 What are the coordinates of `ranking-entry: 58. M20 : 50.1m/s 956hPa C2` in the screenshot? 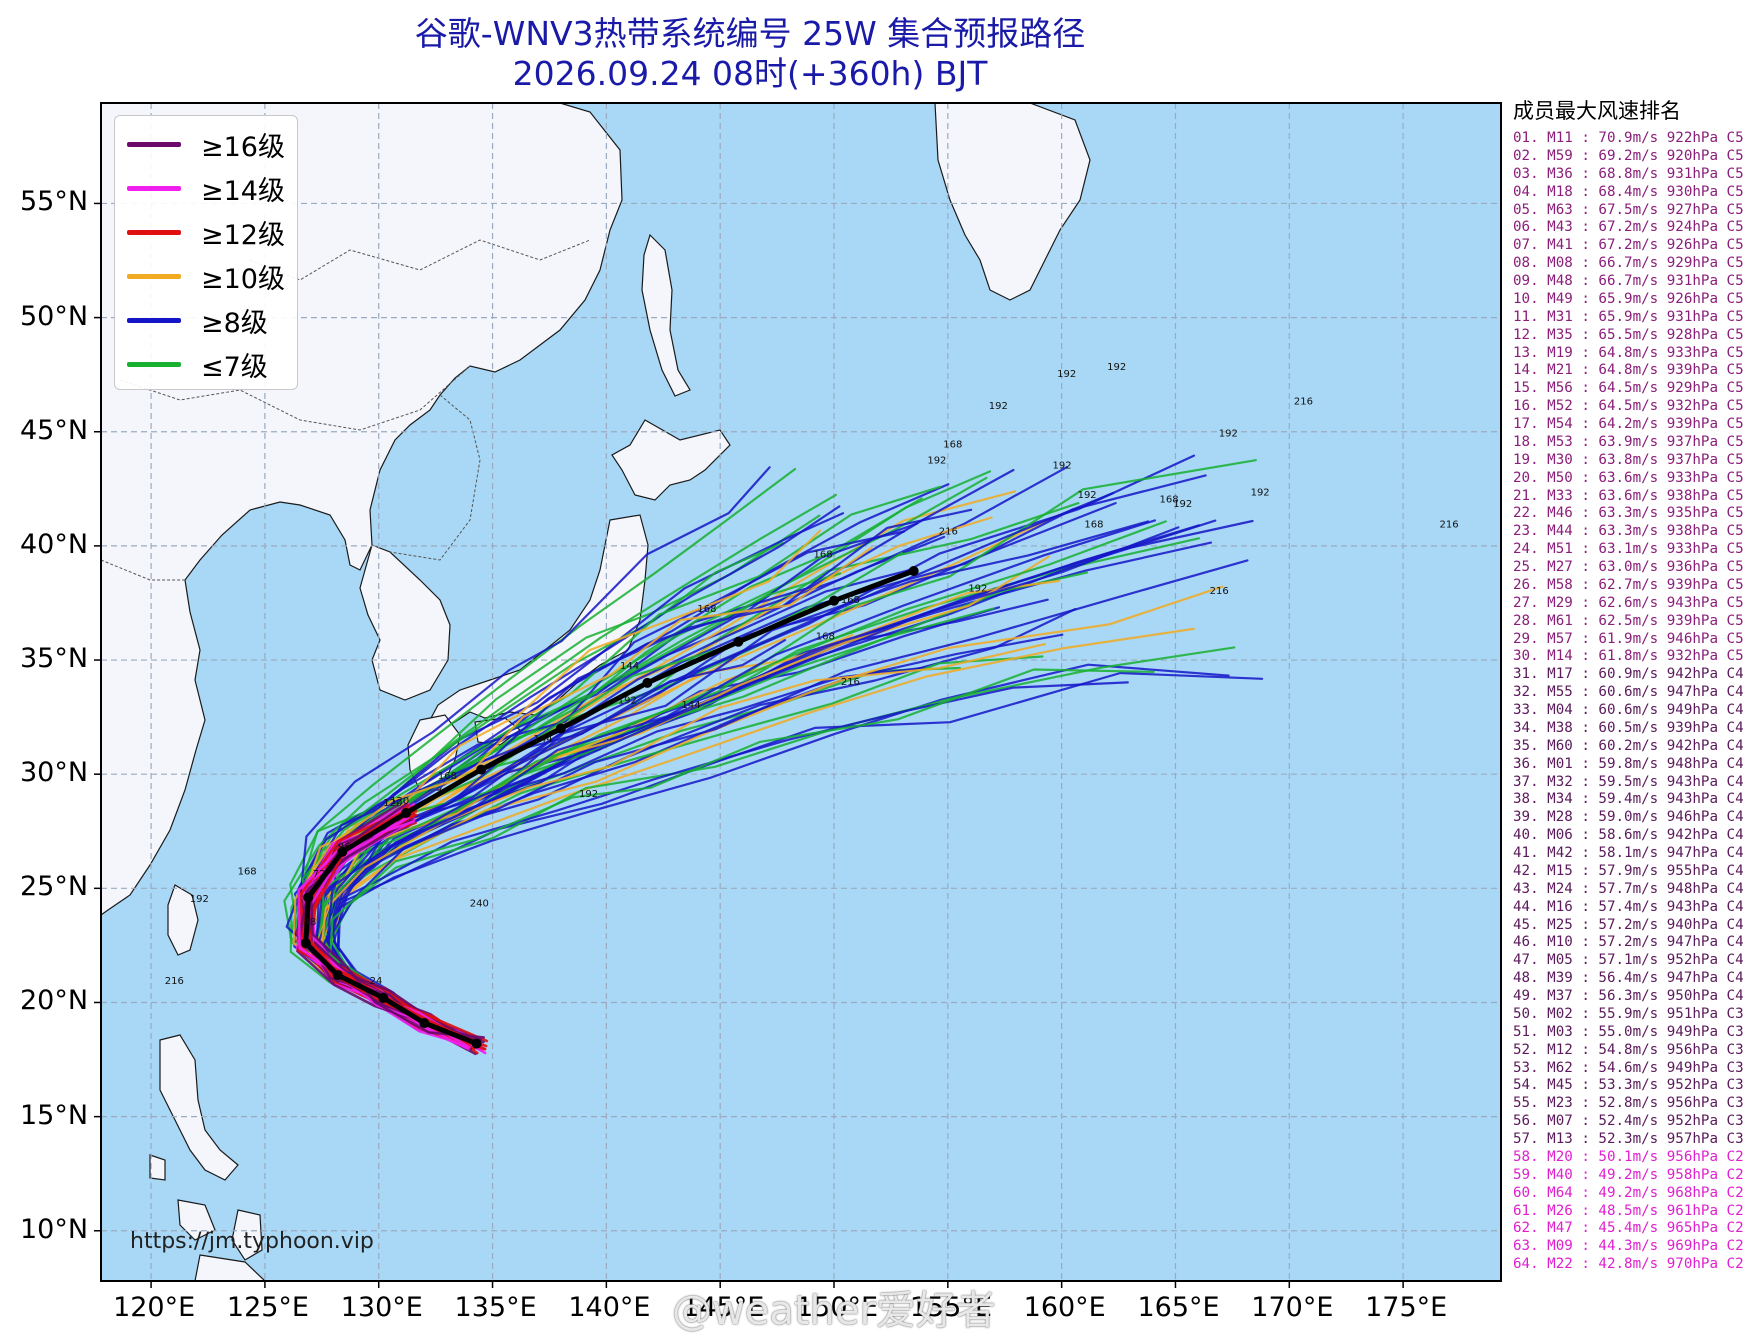 It's located at (1628, 1156).